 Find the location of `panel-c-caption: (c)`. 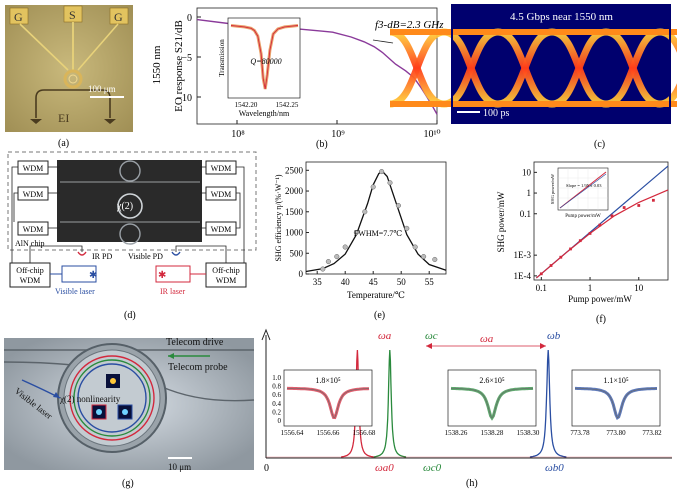

panel-c-caption: (c) is located at coordinates (599, 144).